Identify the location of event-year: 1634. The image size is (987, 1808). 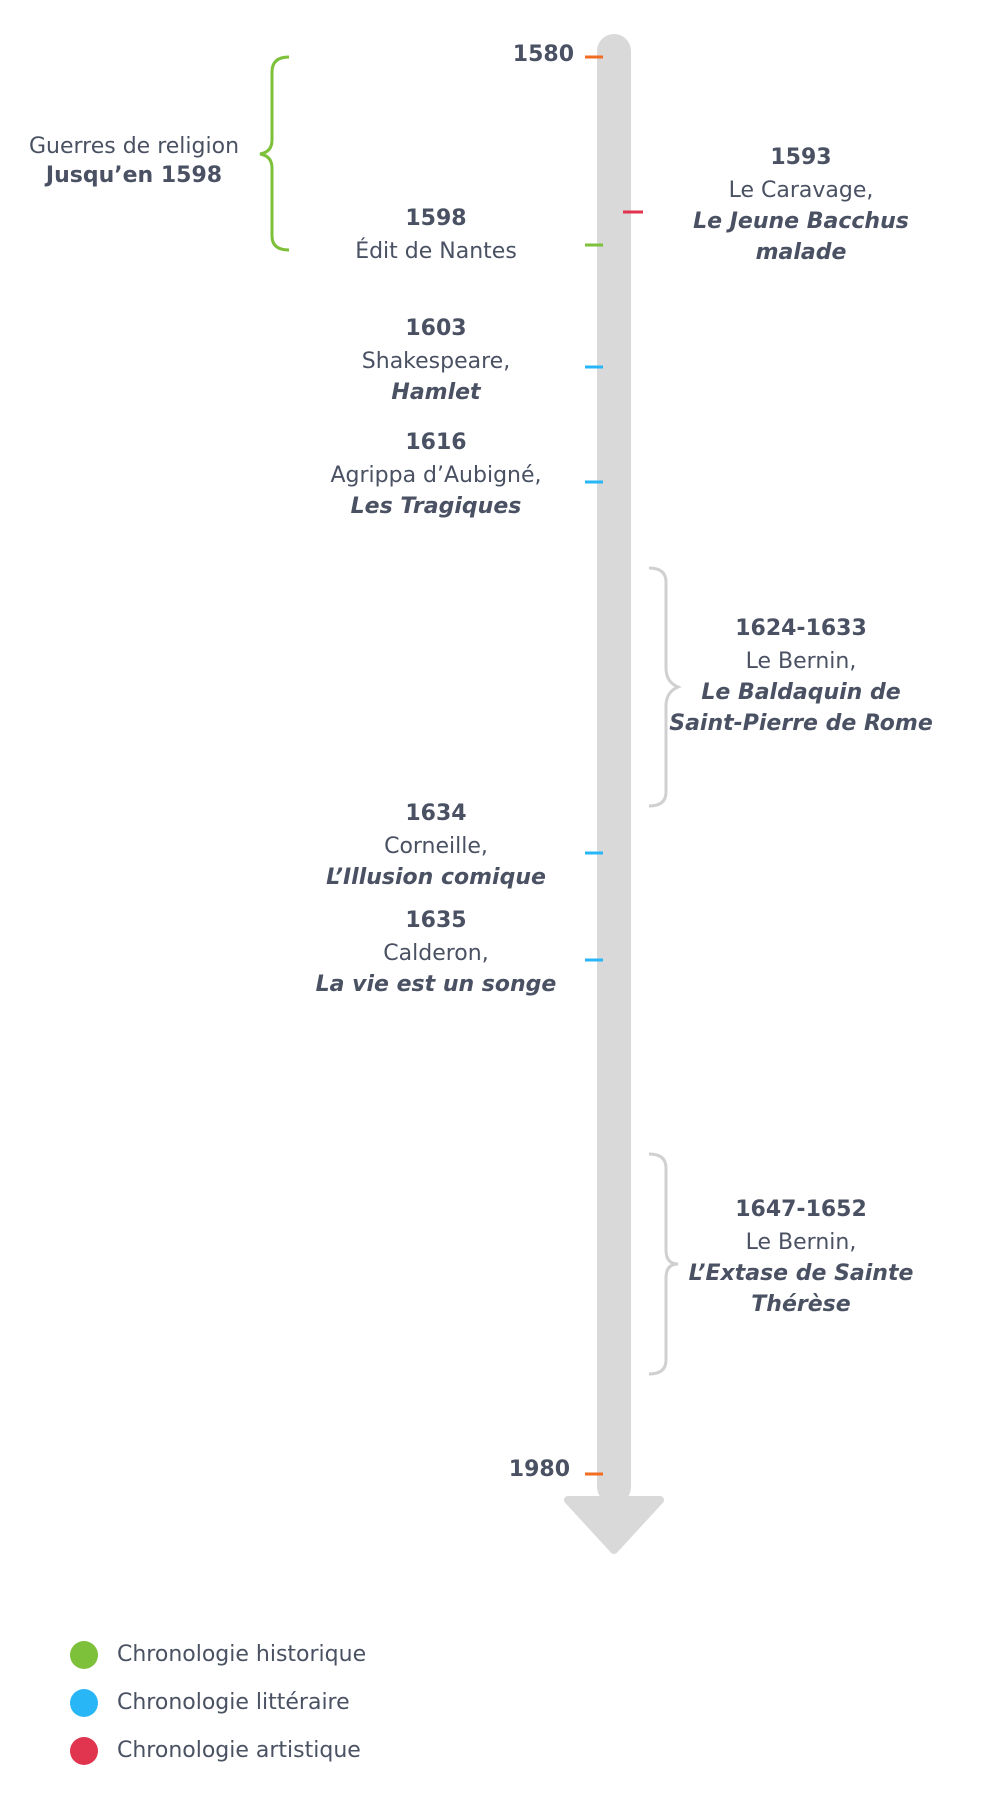
(435, 813).